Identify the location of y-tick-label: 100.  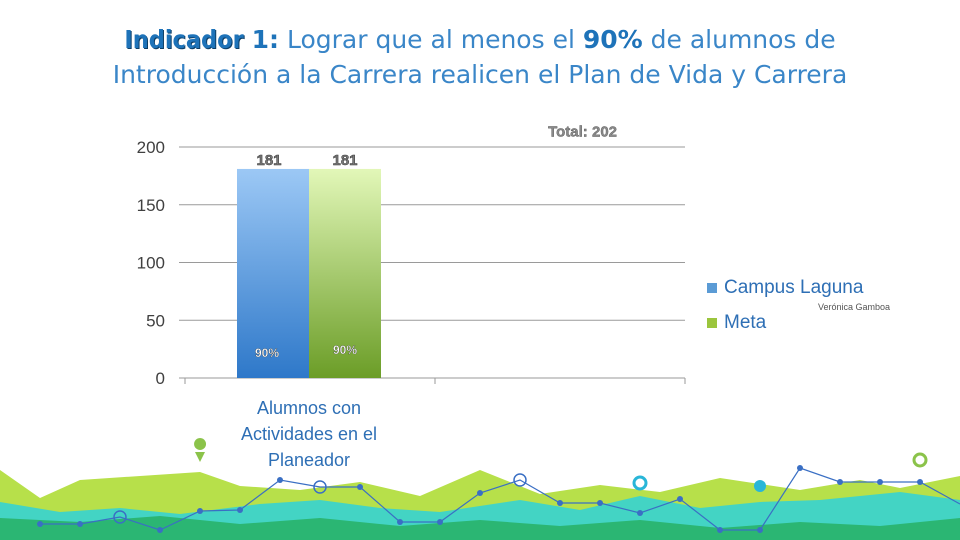
(151, 263).